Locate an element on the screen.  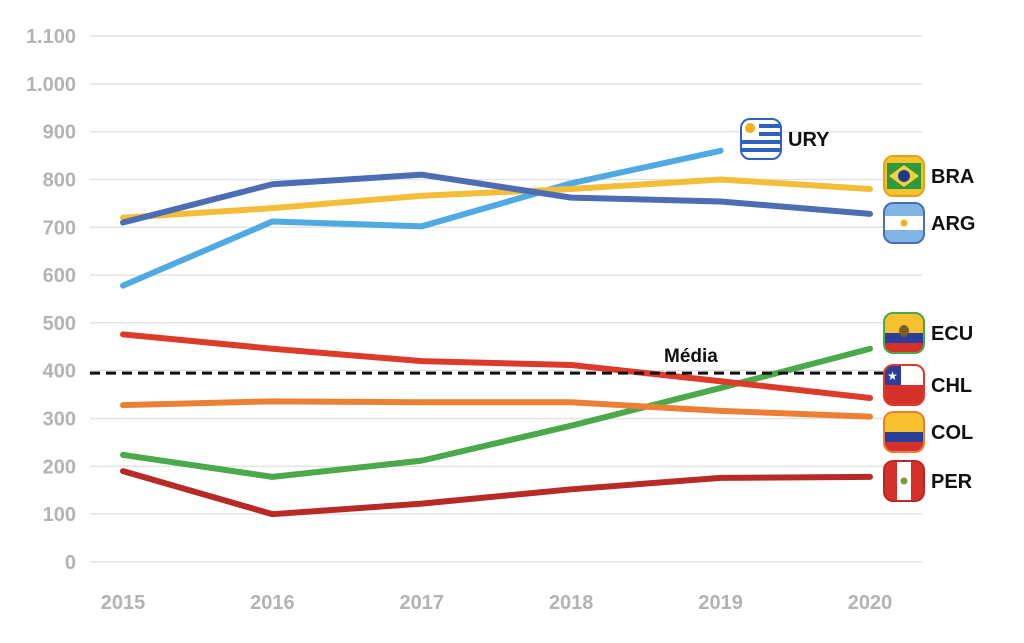
y-tick-label: 1.100 is located at coordinates (51, 37).